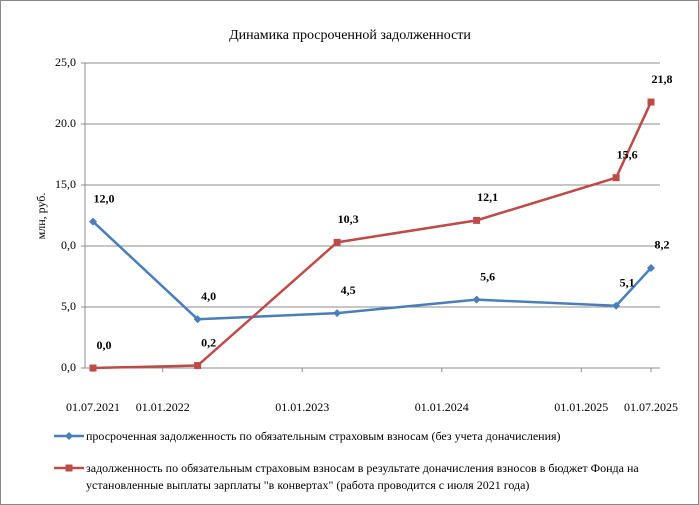 Image resolution: width=699 pixels, height=505 pixels. I want to click on x-tick-label: 01.07.2025, so click(651, 407).